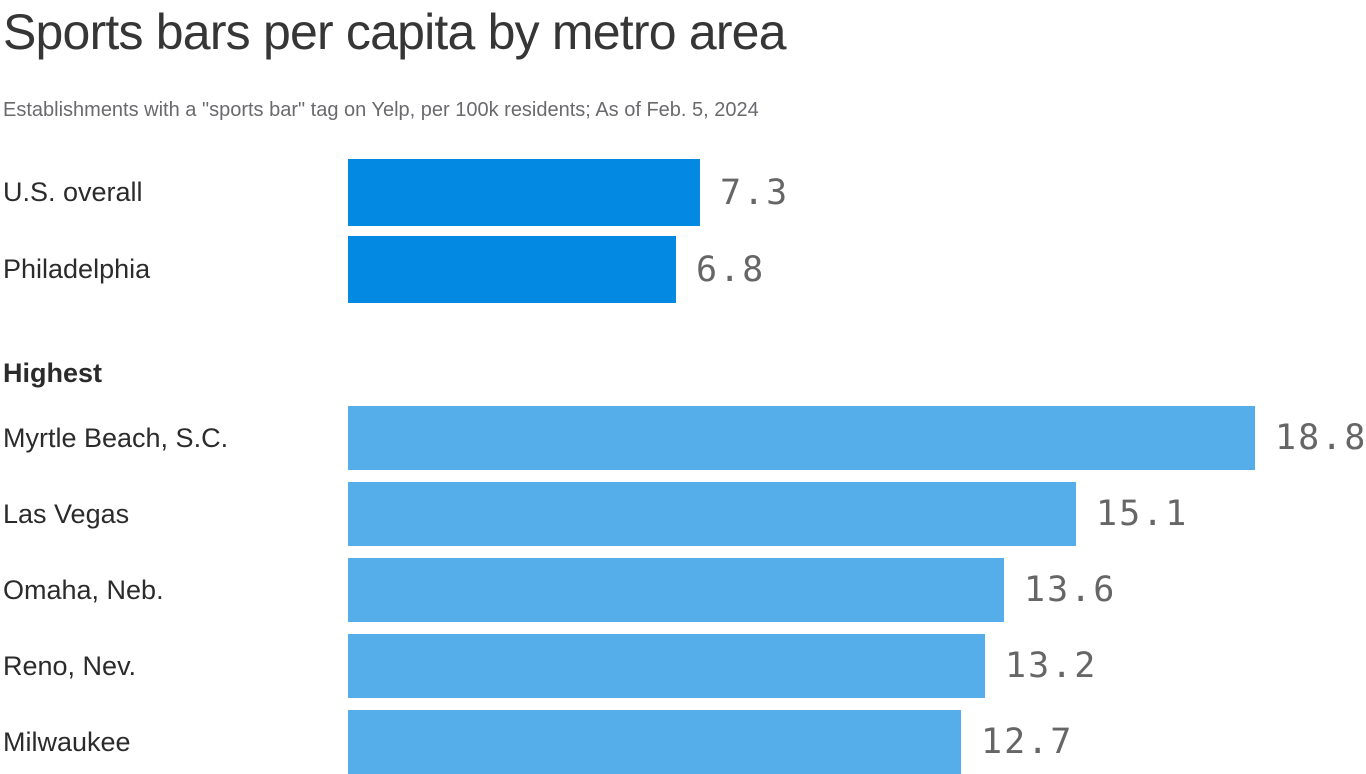  I want to click on group-header-highest: Highest, so click(53, 373).